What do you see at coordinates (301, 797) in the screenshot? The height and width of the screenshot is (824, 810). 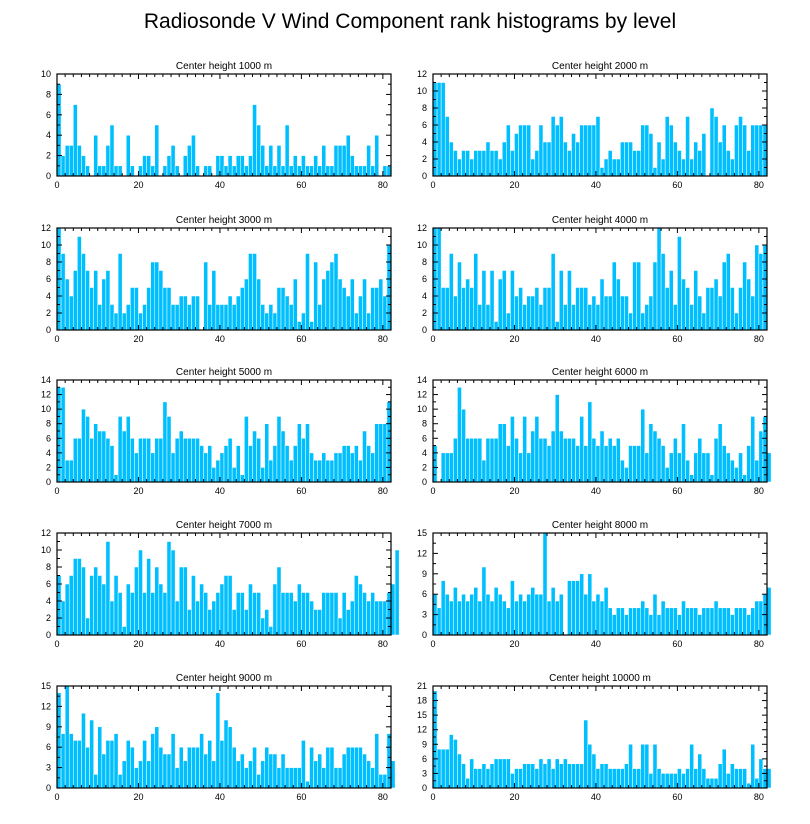 I see `x-tick-label: 60` at bounding box center [301, 797].